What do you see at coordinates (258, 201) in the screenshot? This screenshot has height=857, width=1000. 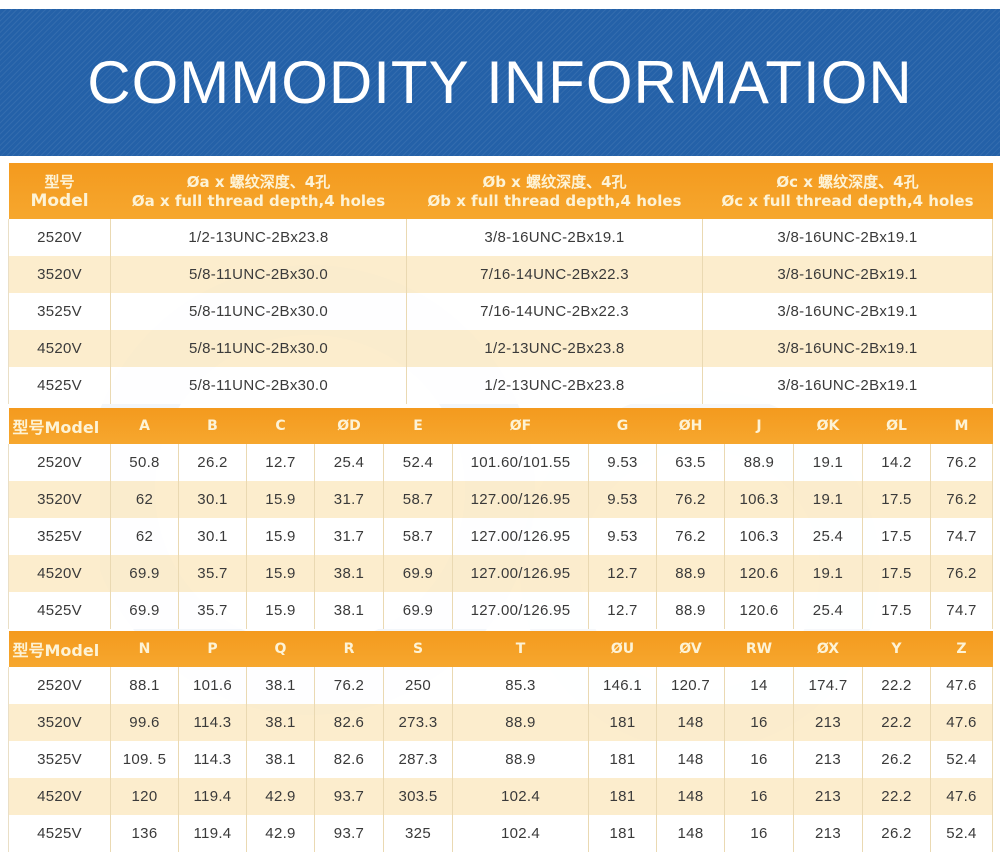 I see `header-line-en: Øa x full thread depth,4 holes` at bounding box center [258, 201].